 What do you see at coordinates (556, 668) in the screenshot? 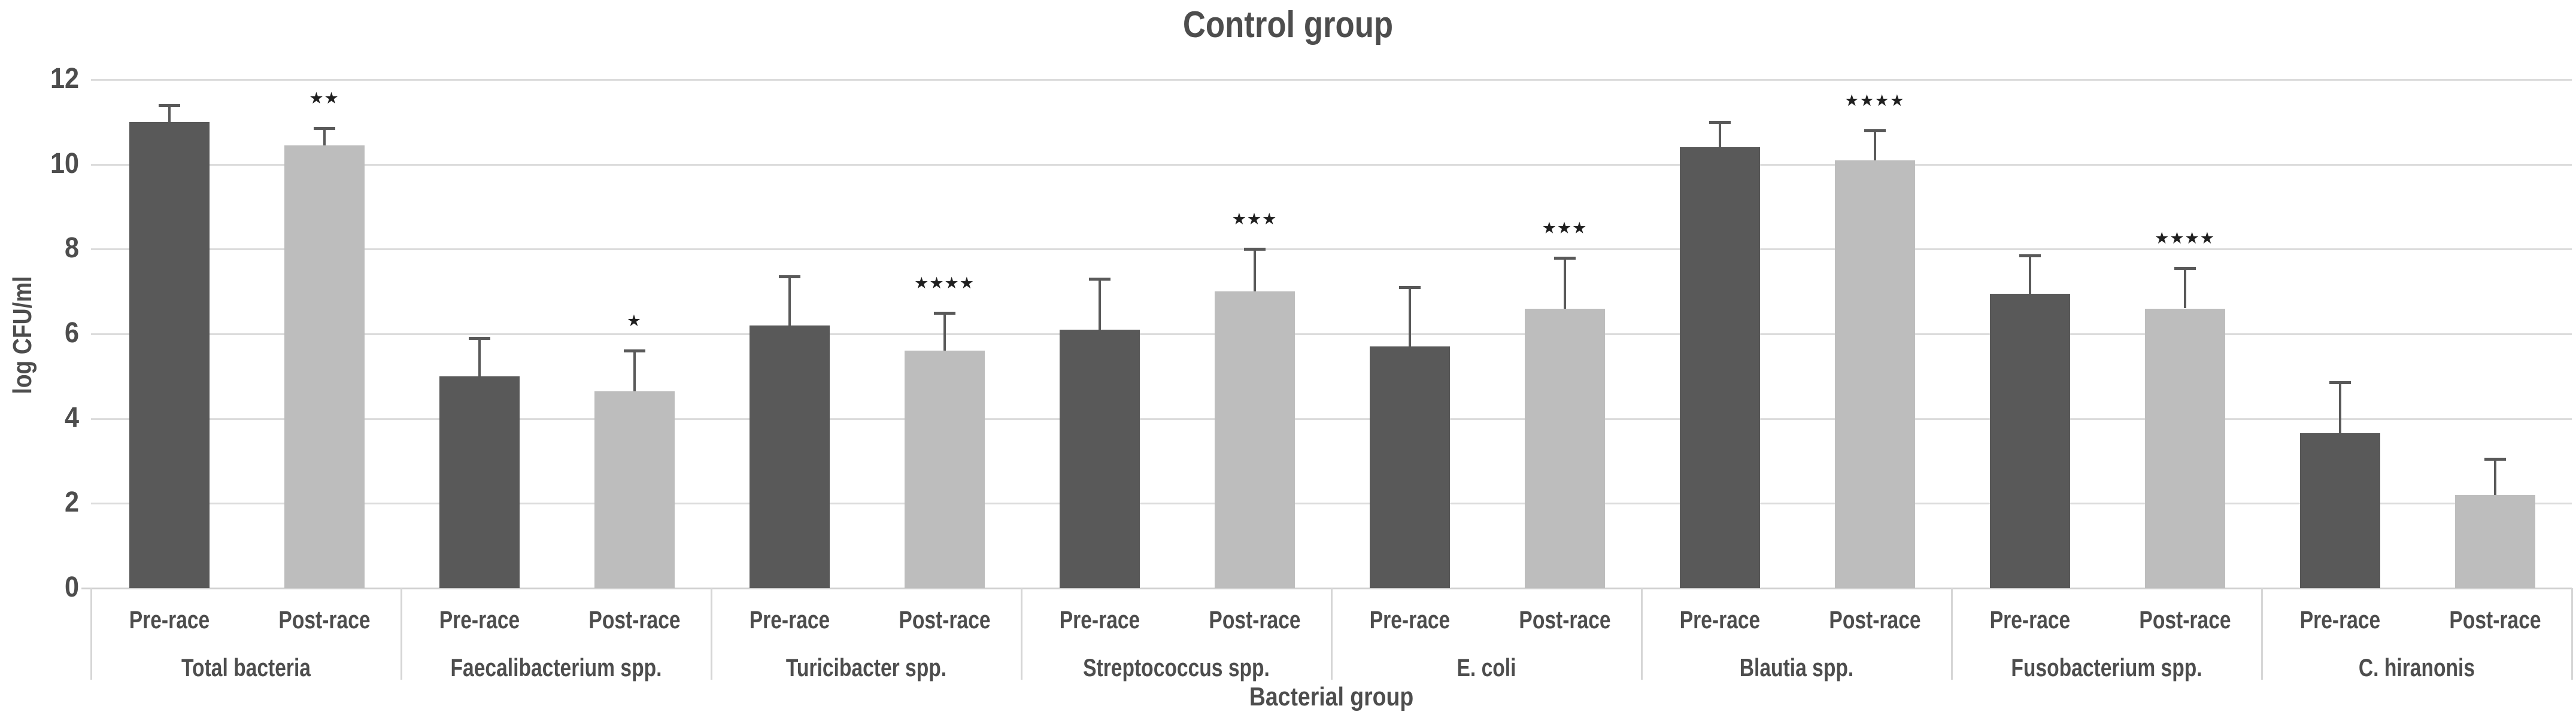
I see `category-group-label: Faecalibacterium spp.` at bounding box center [556, 668].